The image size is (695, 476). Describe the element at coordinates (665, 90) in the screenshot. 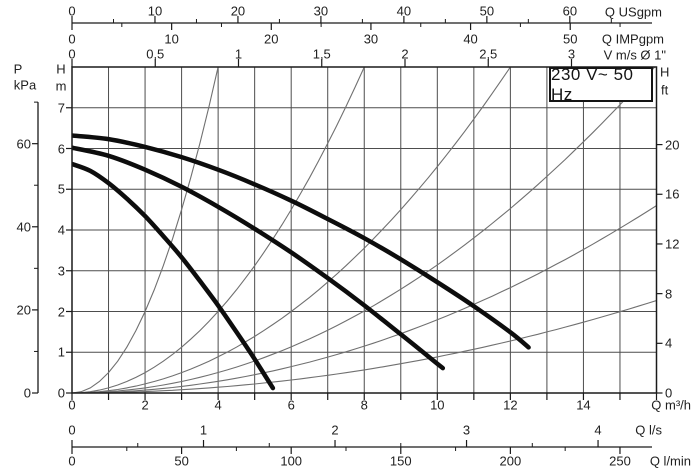

I see `head-ft-axis-unit: ft` at that location.